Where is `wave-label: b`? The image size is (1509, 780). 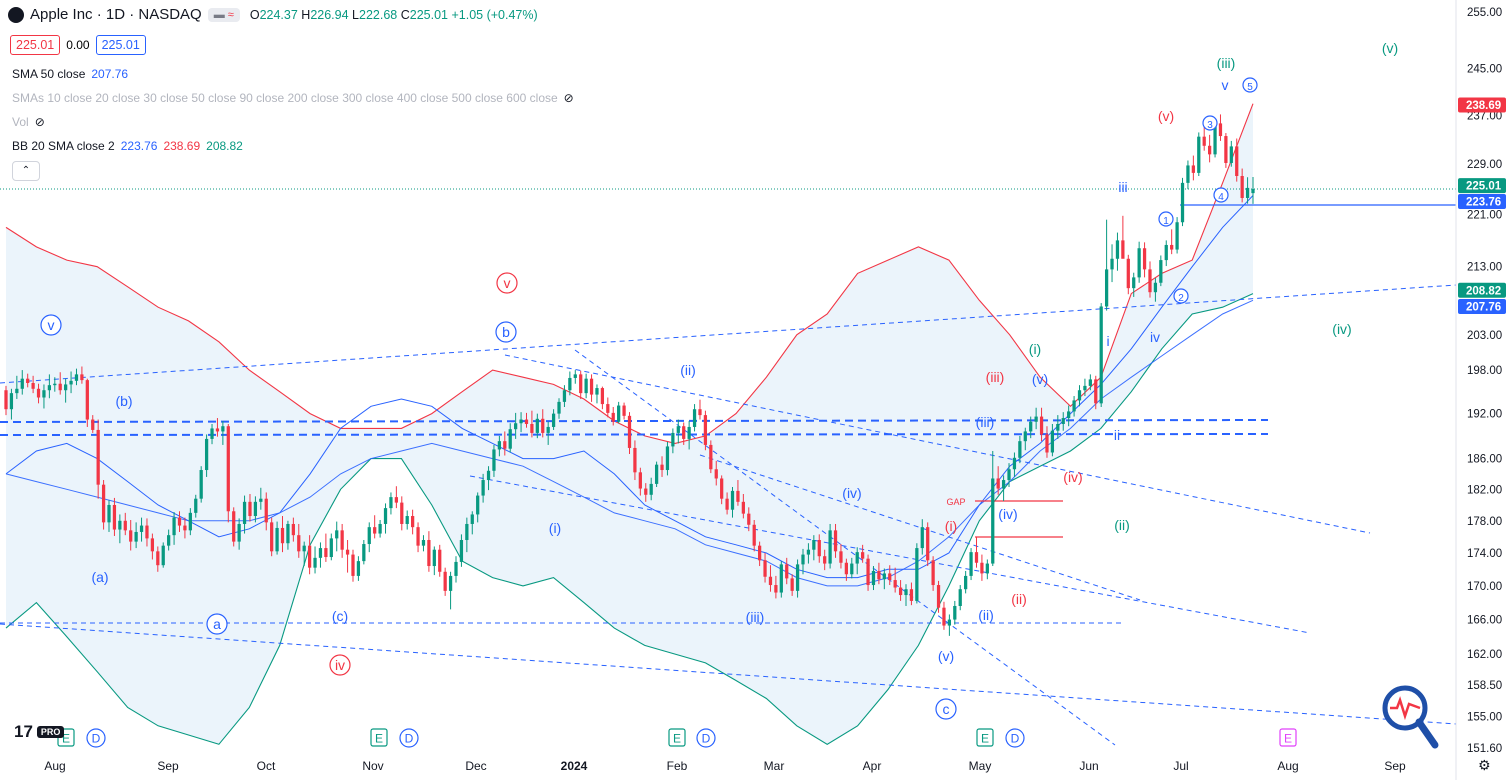 wave-label: b is located at coordinates (506, 332).